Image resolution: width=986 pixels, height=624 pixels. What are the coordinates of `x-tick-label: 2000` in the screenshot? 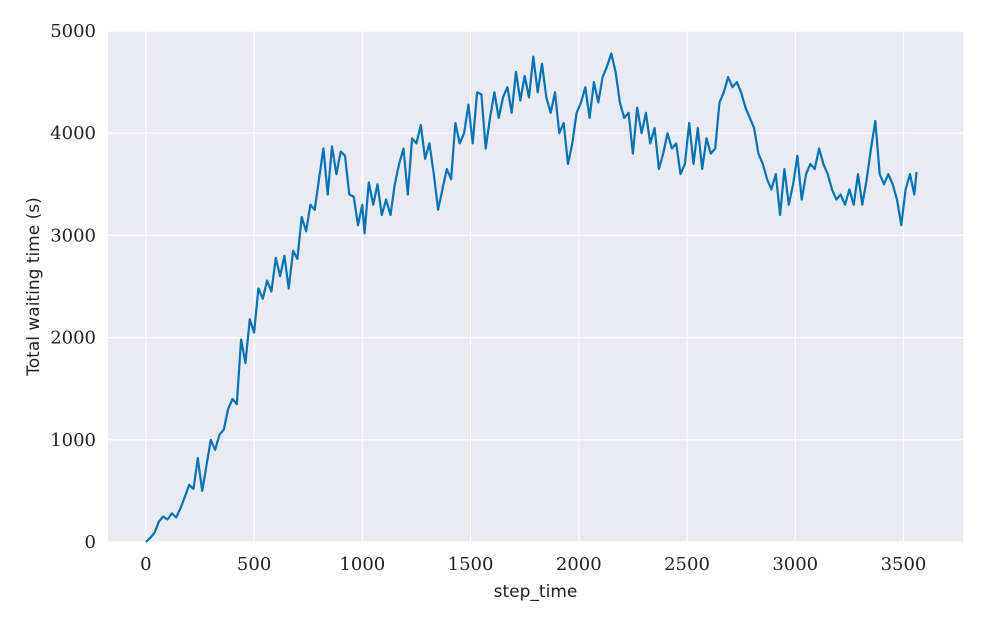 It's located at (579, 564).